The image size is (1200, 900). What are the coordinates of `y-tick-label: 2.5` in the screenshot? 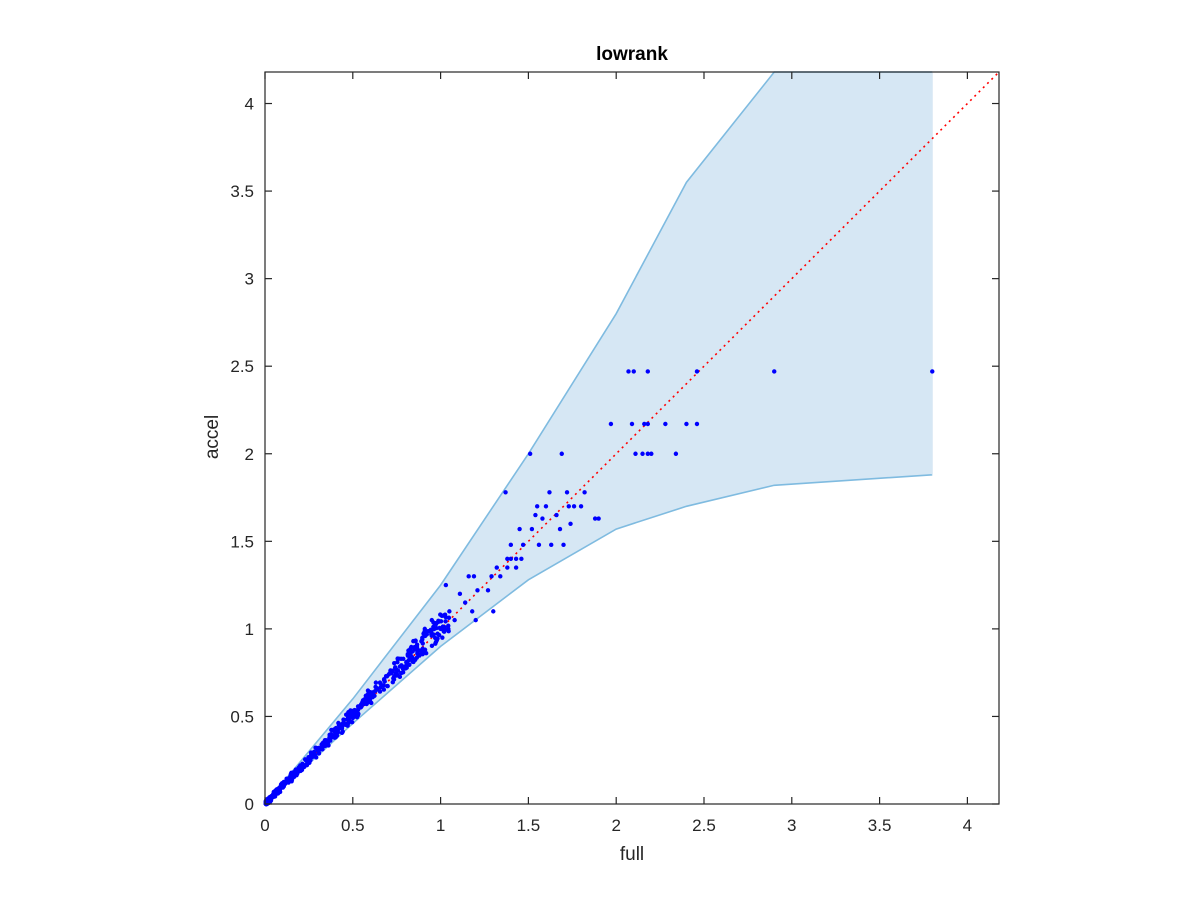 It's located at (242, 366).